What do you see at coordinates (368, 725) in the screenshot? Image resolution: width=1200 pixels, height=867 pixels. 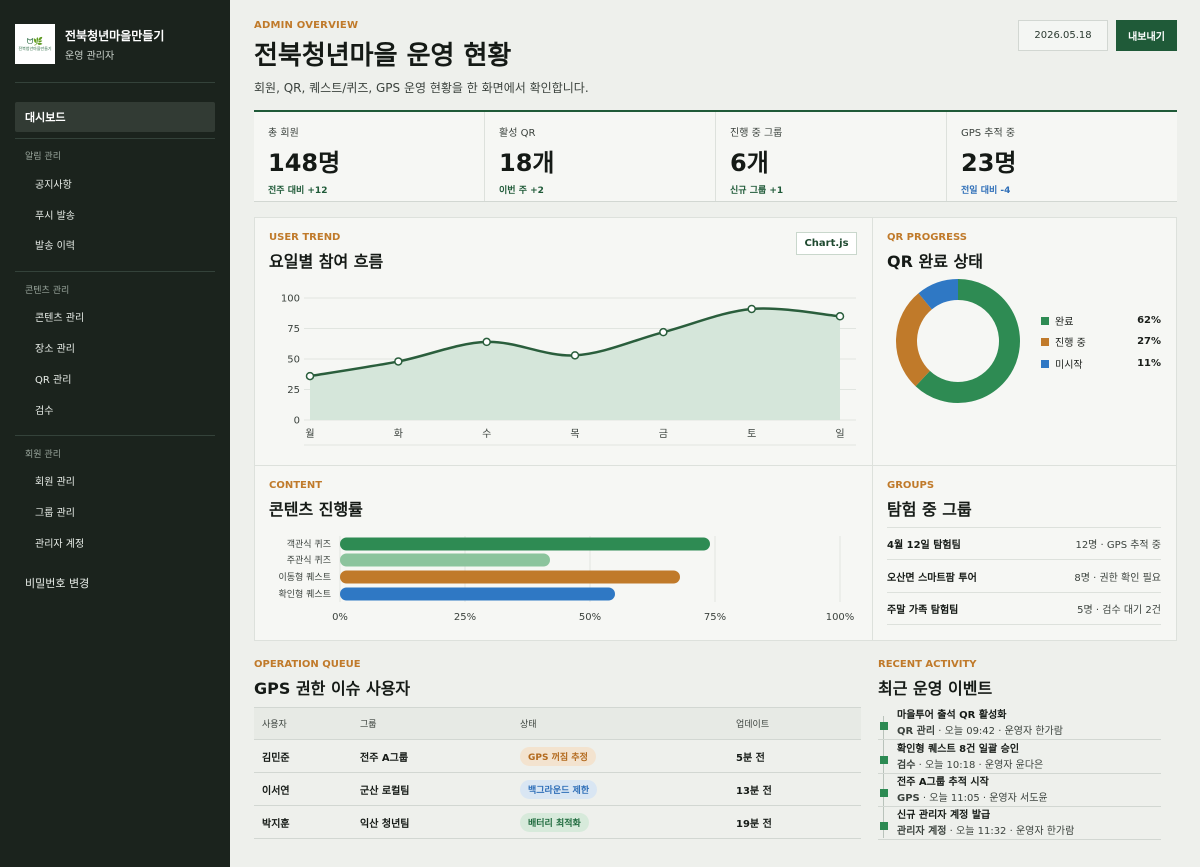 I see `col-header-group: 그룹` at bounding box center [368, 725].